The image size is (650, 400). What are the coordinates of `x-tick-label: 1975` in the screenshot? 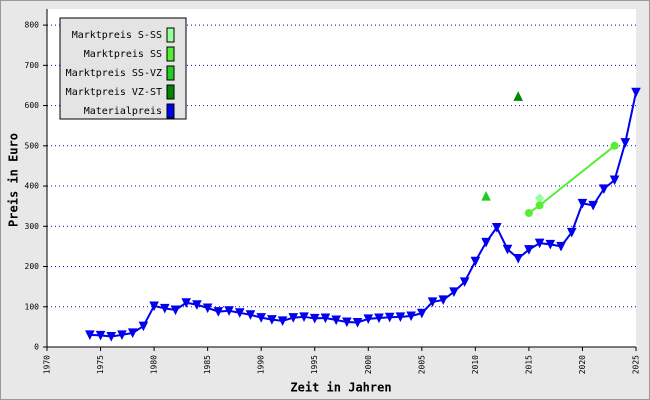 It's located at (100, 364).